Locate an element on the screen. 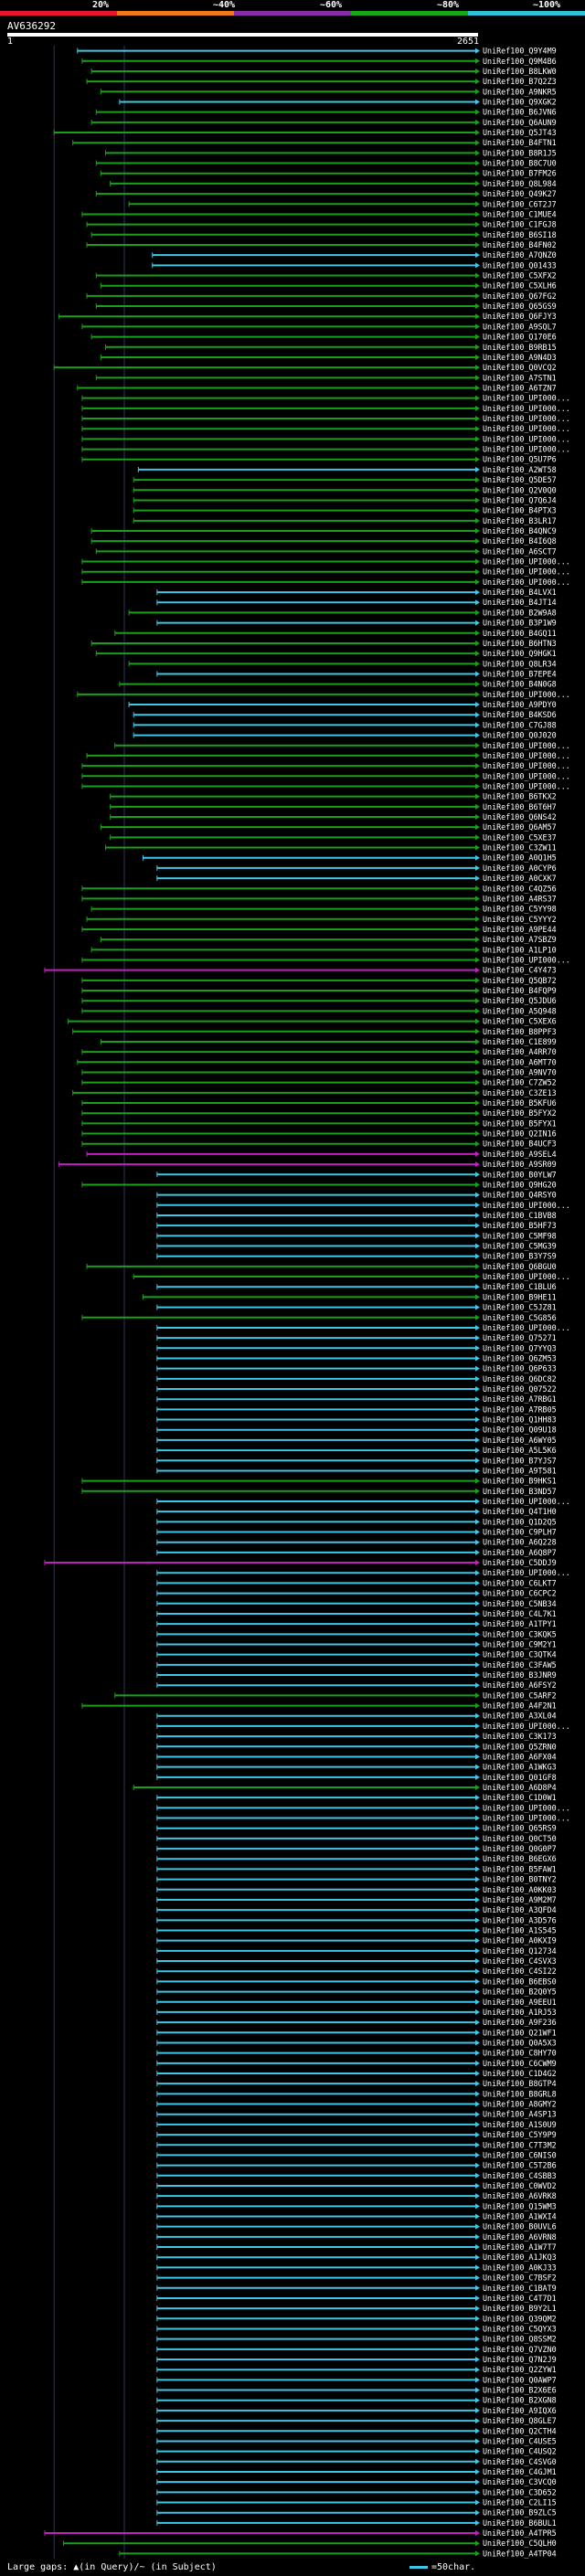 The height and width of the screenshot is (2576, 585). hit-row: UniRef100_B9ZLC5 is located at coordinates (357, 2513).